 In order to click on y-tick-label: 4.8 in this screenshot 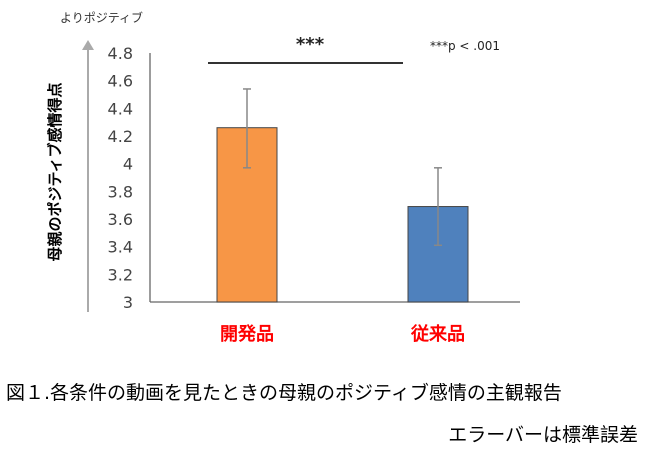, I will do `click(120, 53)`.